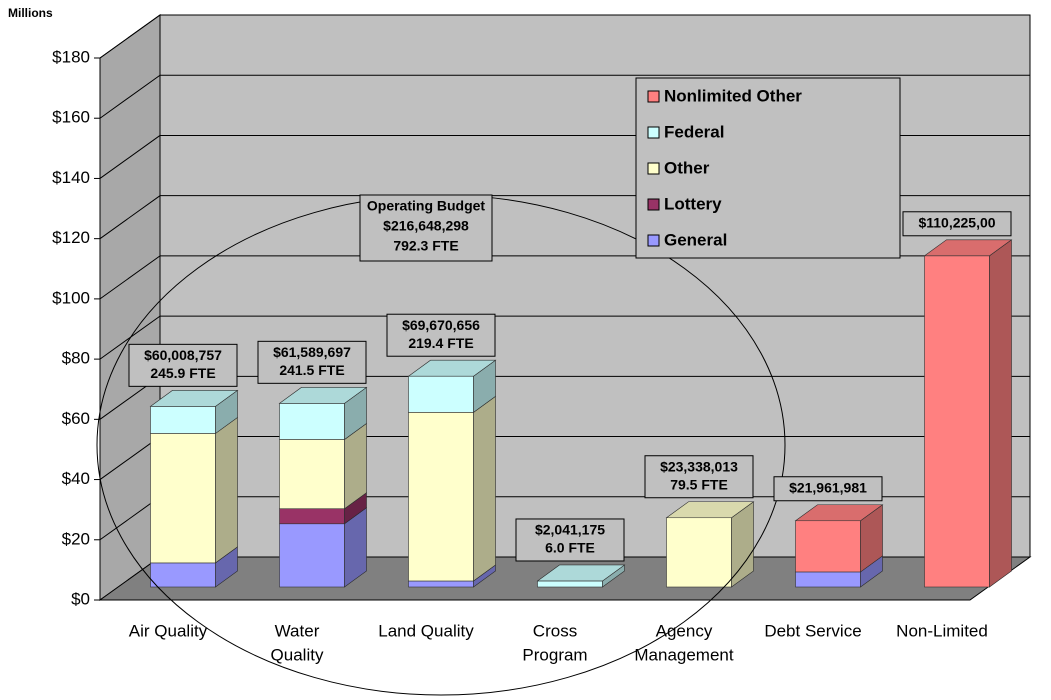 The width and height of the screenshot is (1051, 700). I want to click on y-tick-label: $120, so click(71, 237).